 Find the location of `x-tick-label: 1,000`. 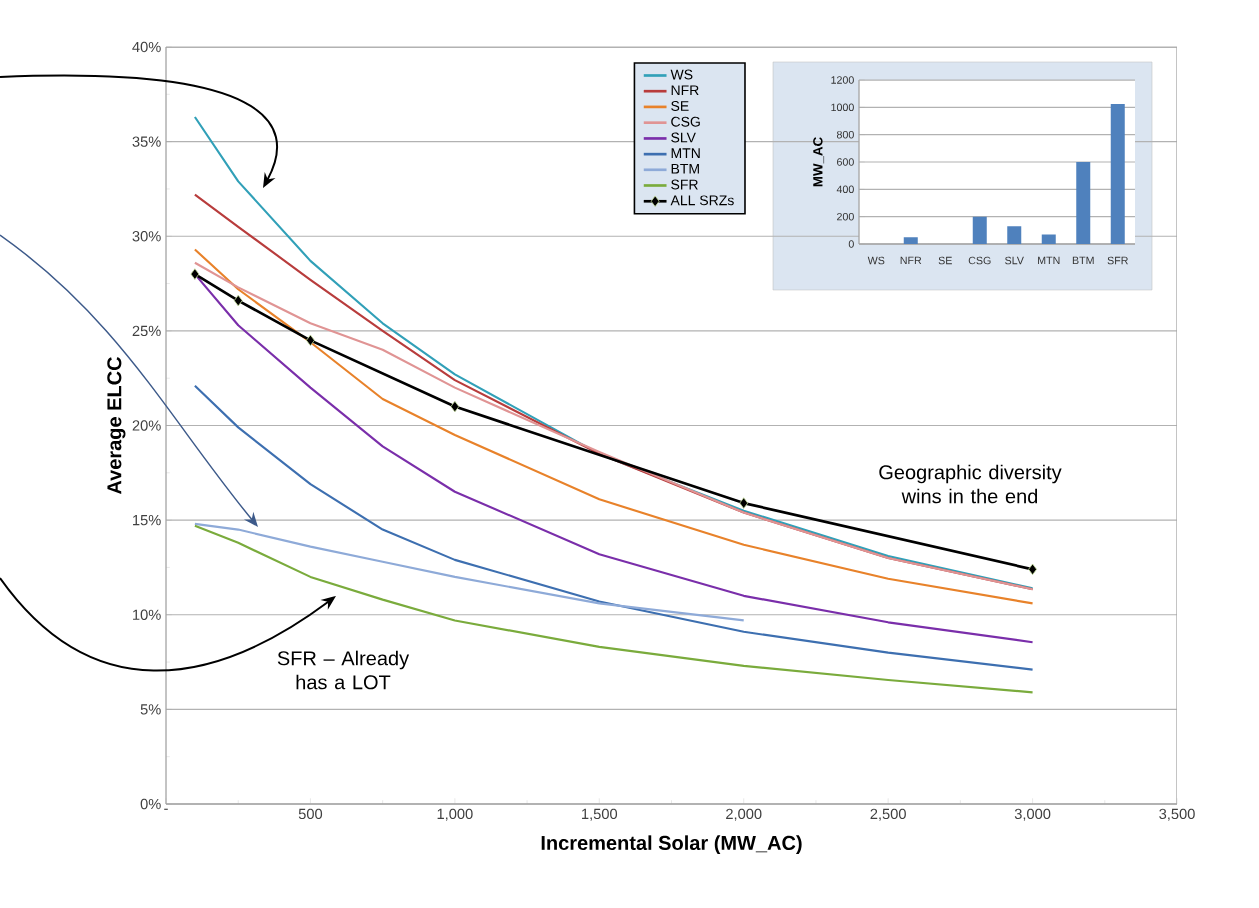

x-tick-label: 1,000 is located at coordinates (455, 814).